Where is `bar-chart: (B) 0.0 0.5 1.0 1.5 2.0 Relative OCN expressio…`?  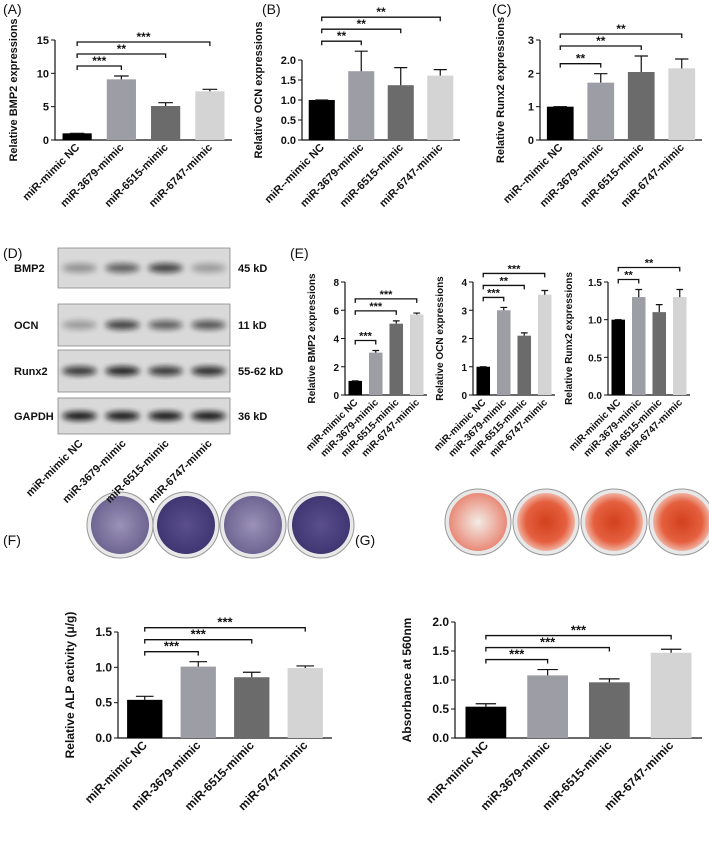 bar-chart: (B) 0.0 0.5 1.0 1.5 2.0 Relative OCN expressio… is located at coordinates (356, 105).